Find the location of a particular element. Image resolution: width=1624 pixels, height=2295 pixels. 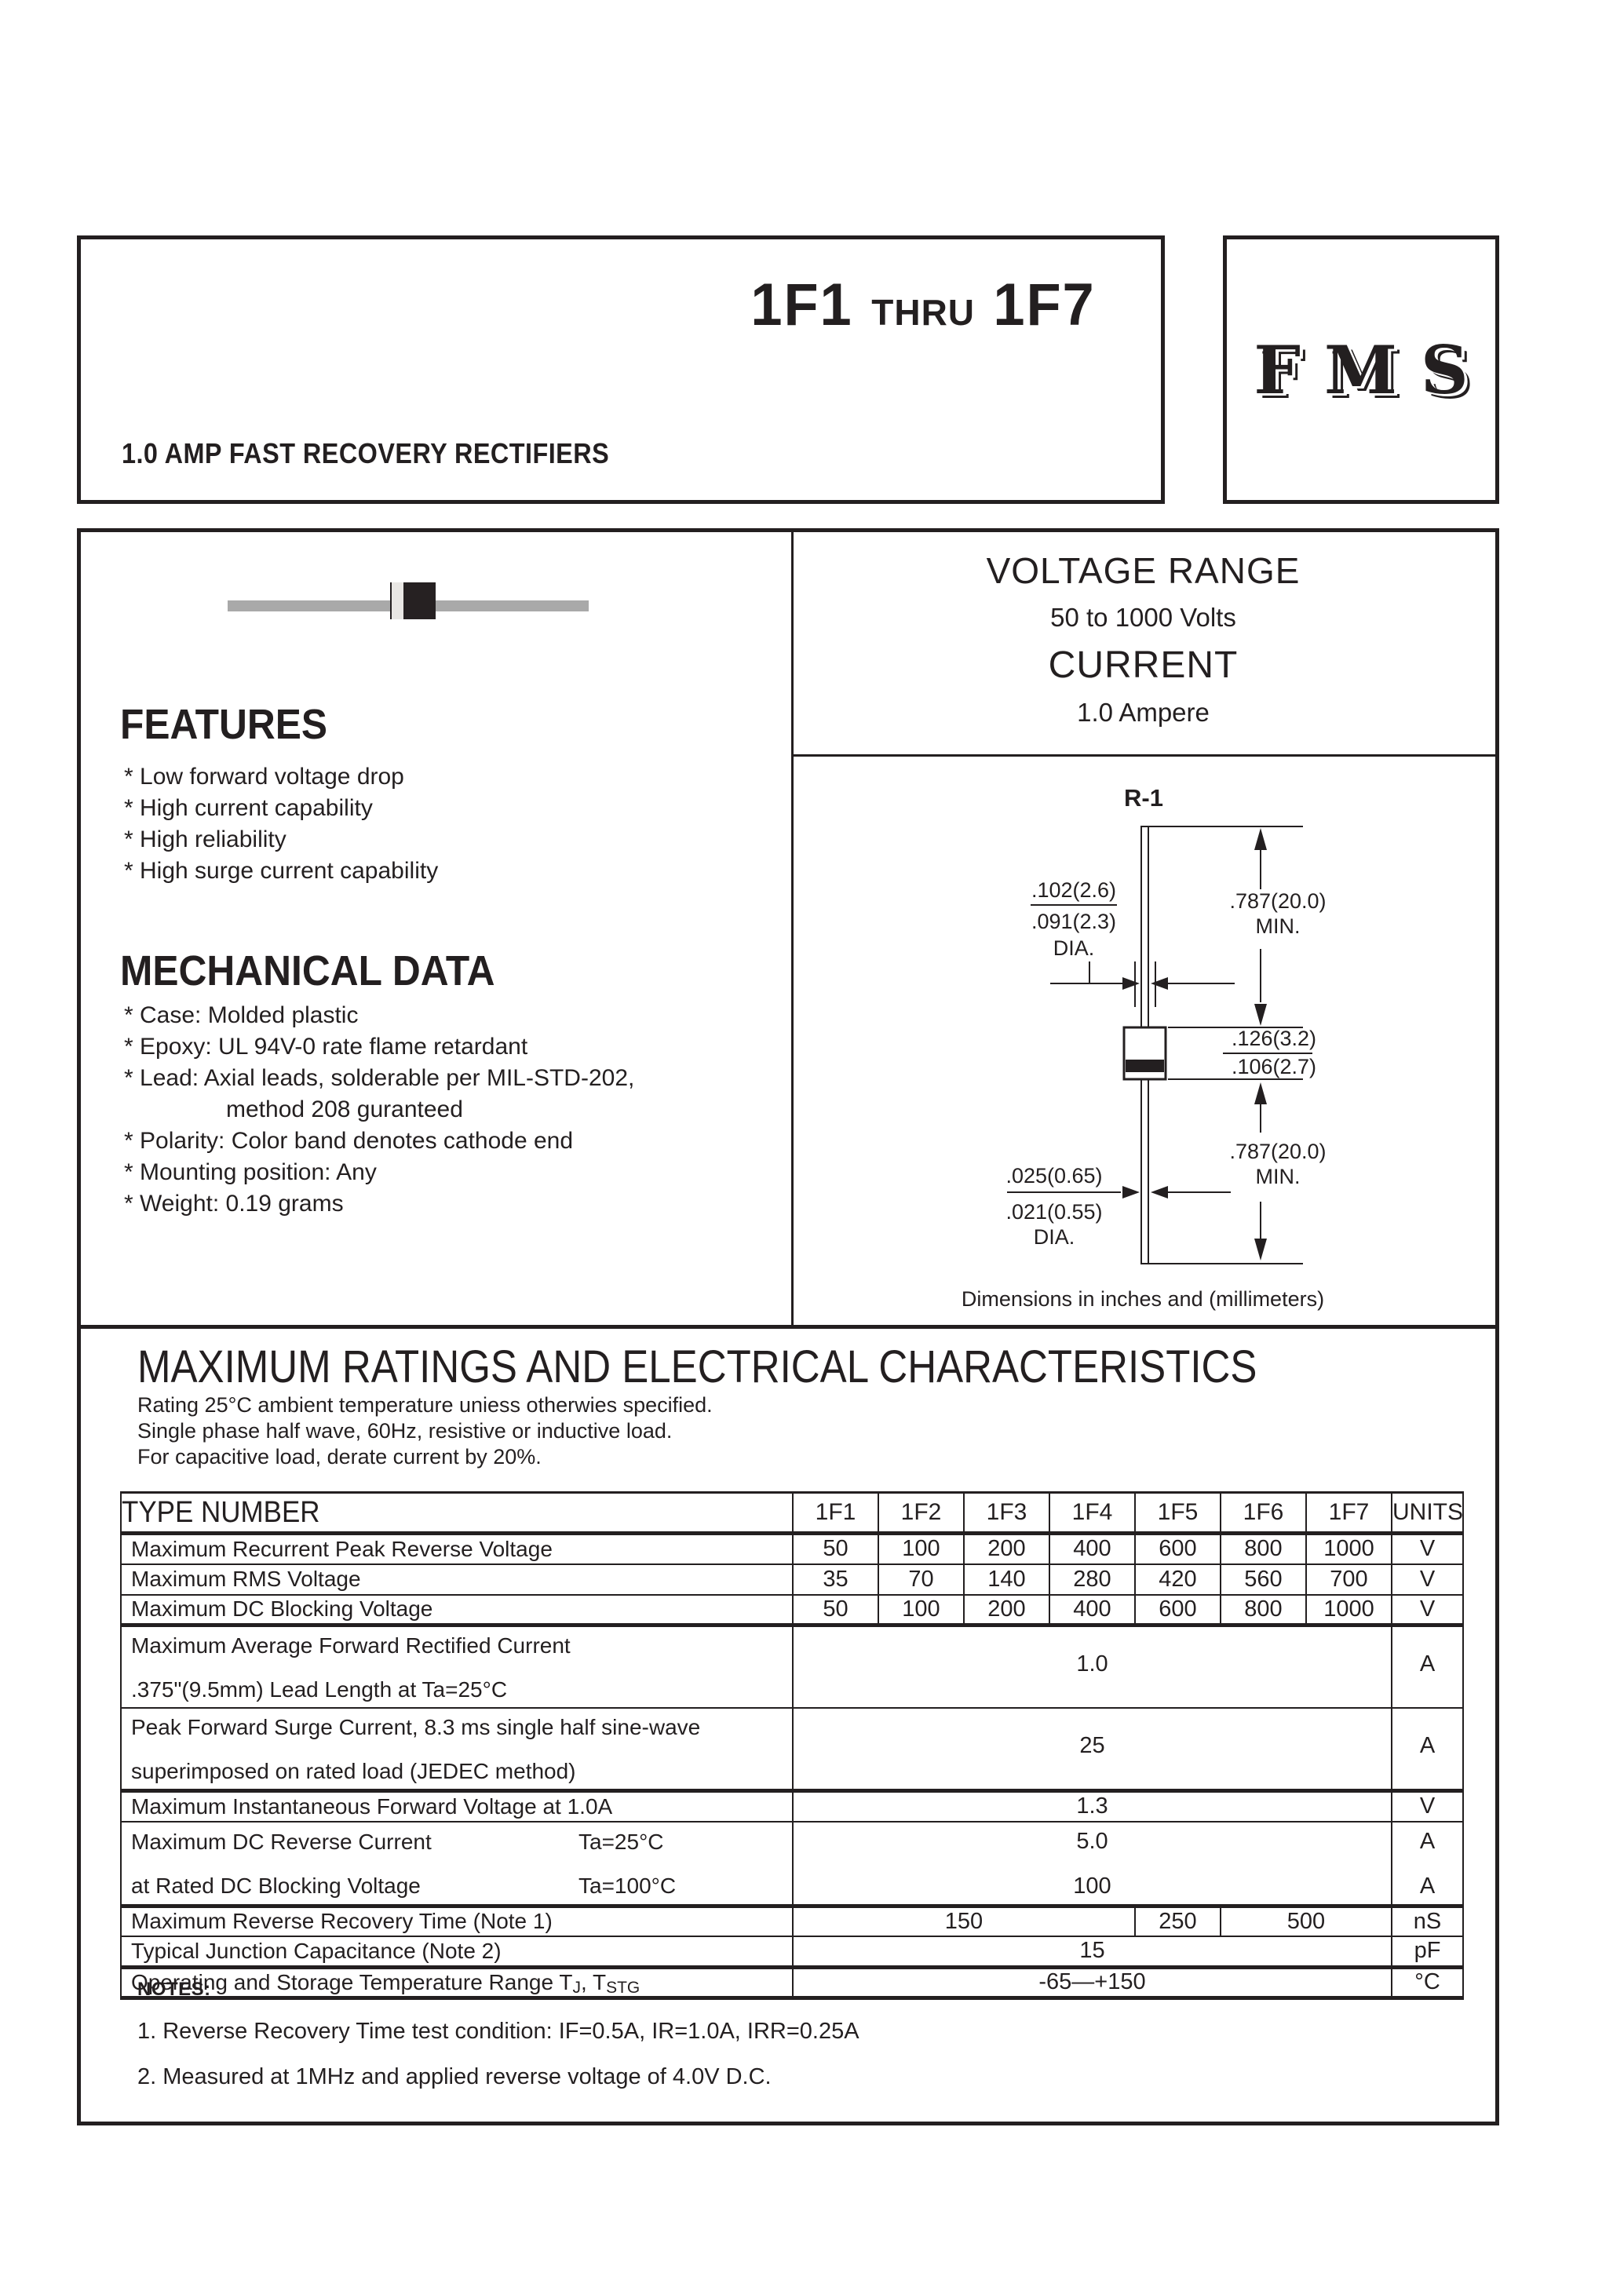

rating-value: 560 is located at coordinates (1264, 1579).